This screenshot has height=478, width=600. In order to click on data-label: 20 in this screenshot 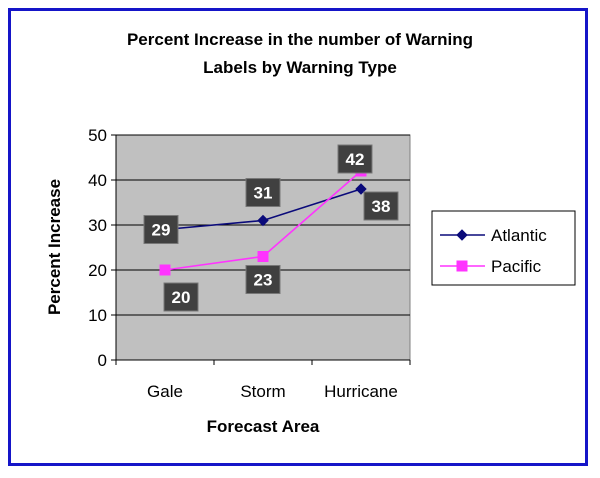, I will do `click(181, 297)`.